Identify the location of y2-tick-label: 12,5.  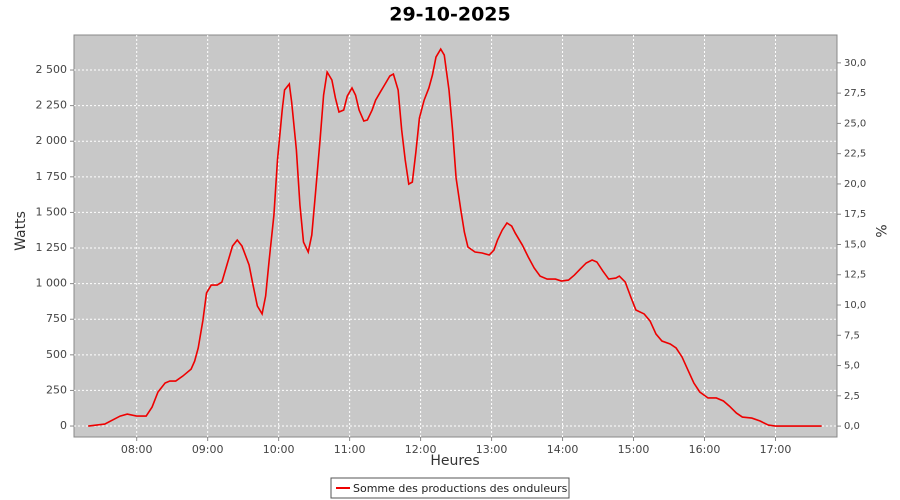
(855, 275).